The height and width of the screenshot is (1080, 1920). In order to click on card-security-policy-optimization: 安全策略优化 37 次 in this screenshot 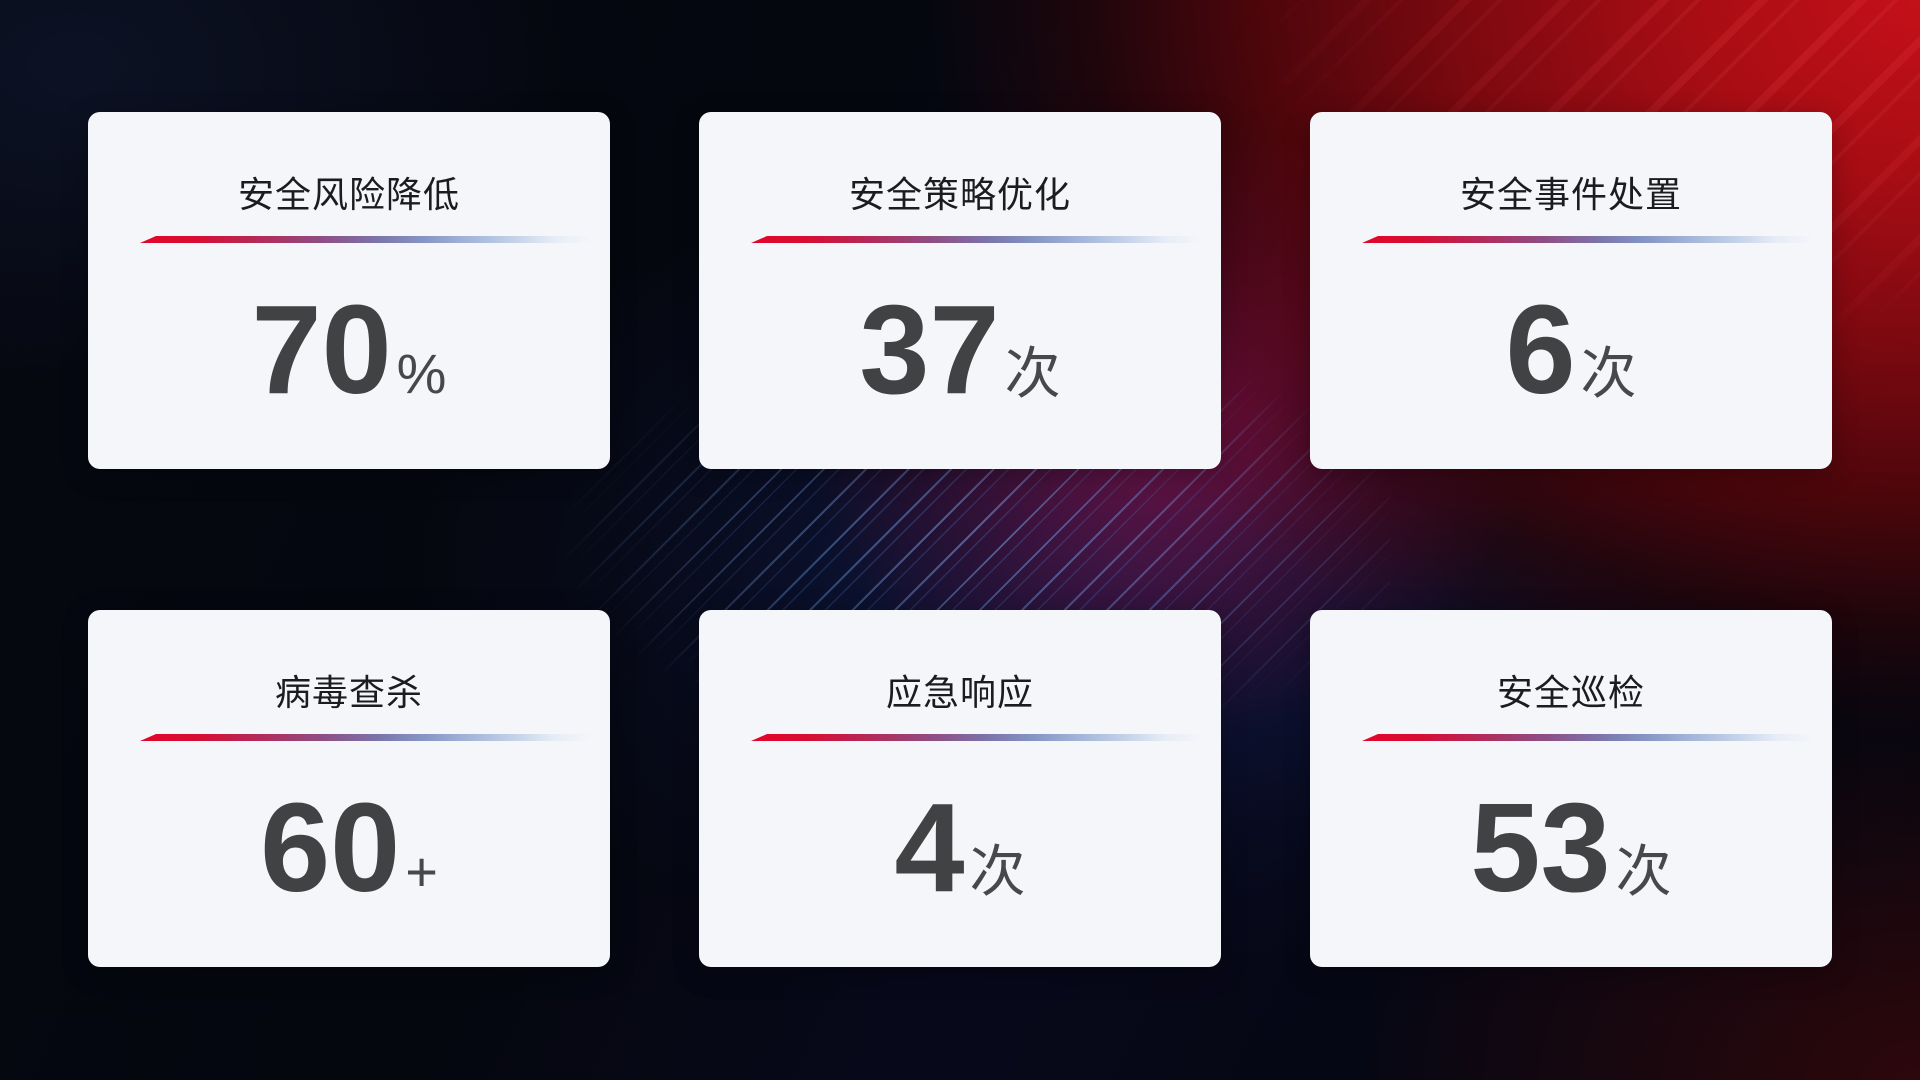, I will do `click(960, 290)`.